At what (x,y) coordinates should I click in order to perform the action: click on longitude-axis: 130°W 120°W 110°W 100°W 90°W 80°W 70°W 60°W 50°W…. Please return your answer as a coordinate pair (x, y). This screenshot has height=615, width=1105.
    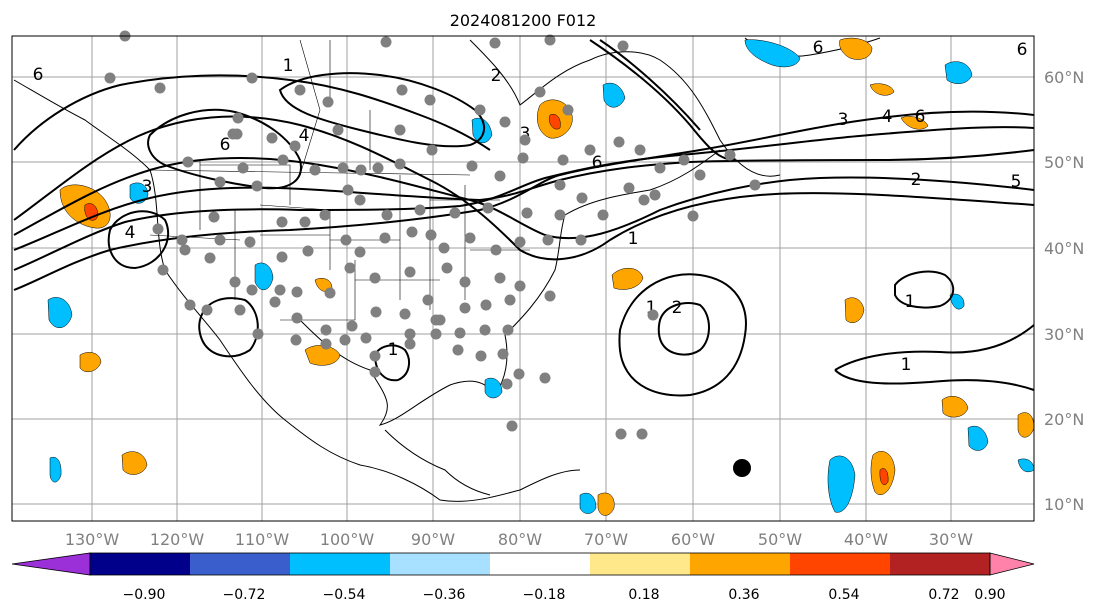
    Looking at the image, I should click on (519, 539).